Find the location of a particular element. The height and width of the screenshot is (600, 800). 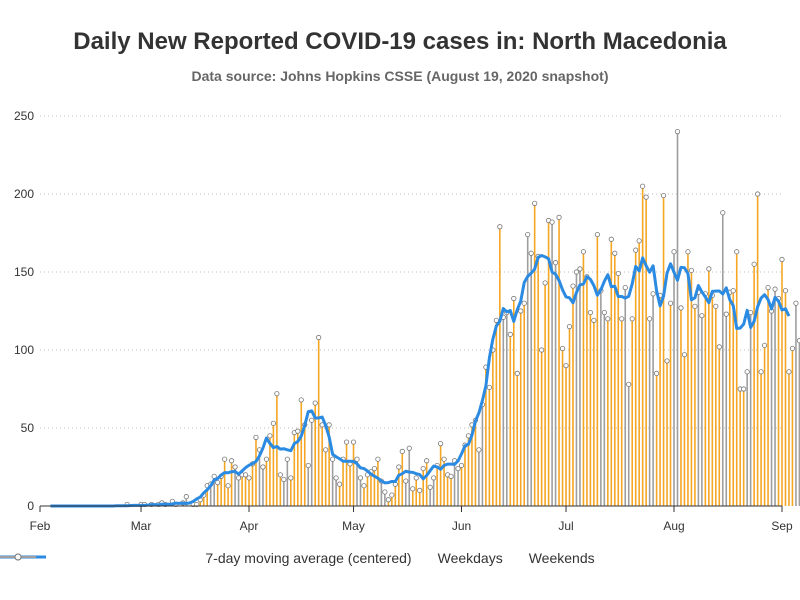

x-tick-label: Jul is located at coordinates (565, 526).